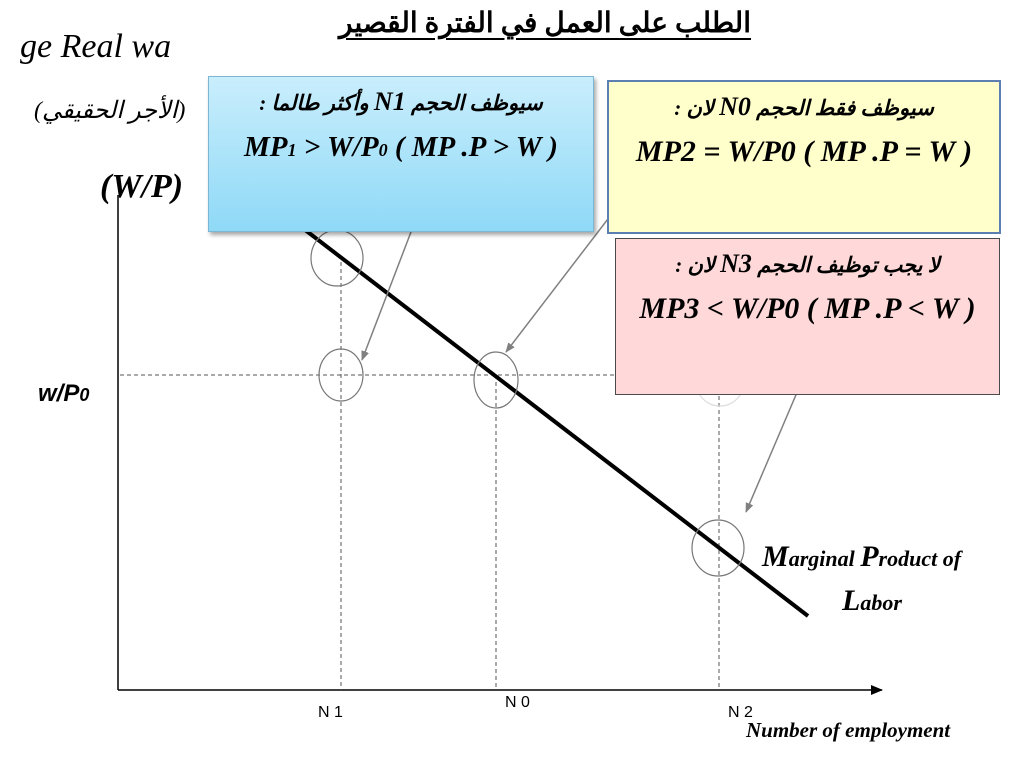 The height and width of the screenshot is (768, 1024). I want to click on curve-label-line1: Marginal Product of, so click(861, 557).